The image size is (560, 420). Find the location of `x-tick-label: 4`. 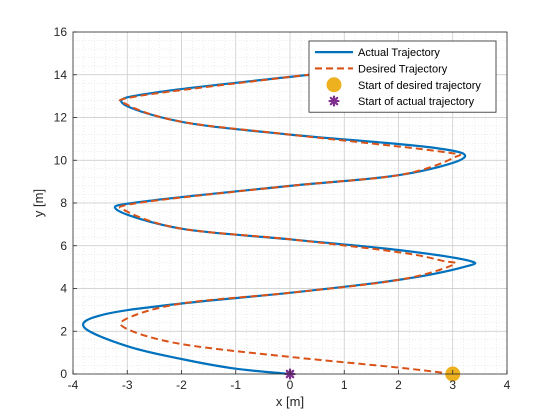

x-tick-label: 4 is located at coordinates (507, 385).